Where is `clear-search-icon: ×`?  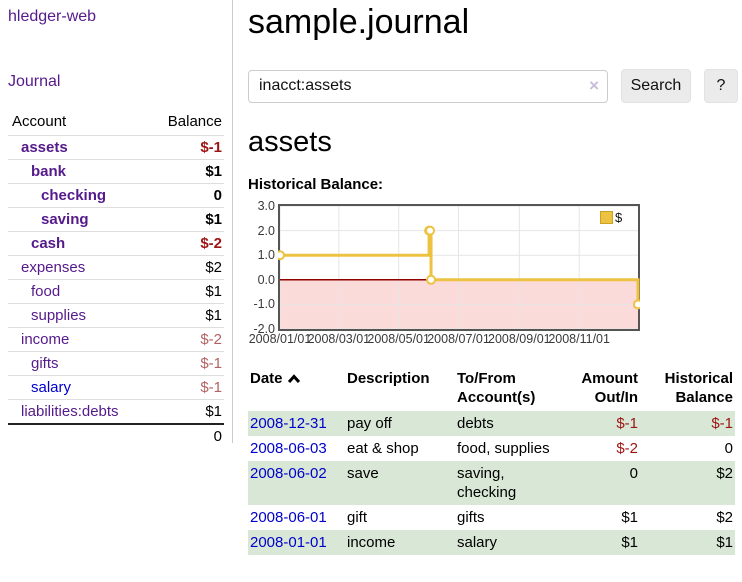
clear-search-icon: × is located at coordinates (594, 85).